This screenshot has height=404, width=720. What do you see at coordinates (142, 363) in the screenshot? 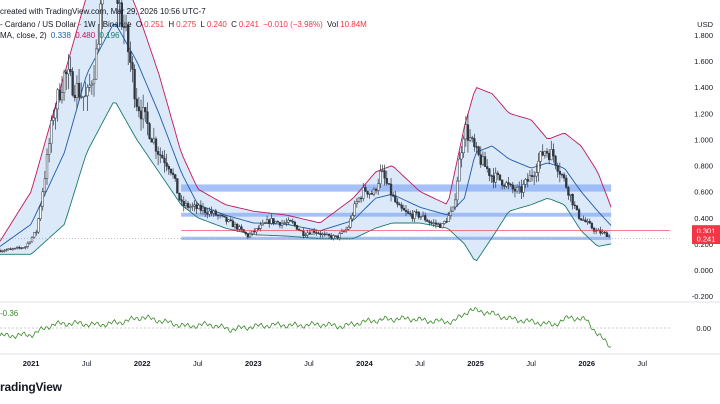
I see `time-tick-label: 2022` at bounding box center [142, 363].